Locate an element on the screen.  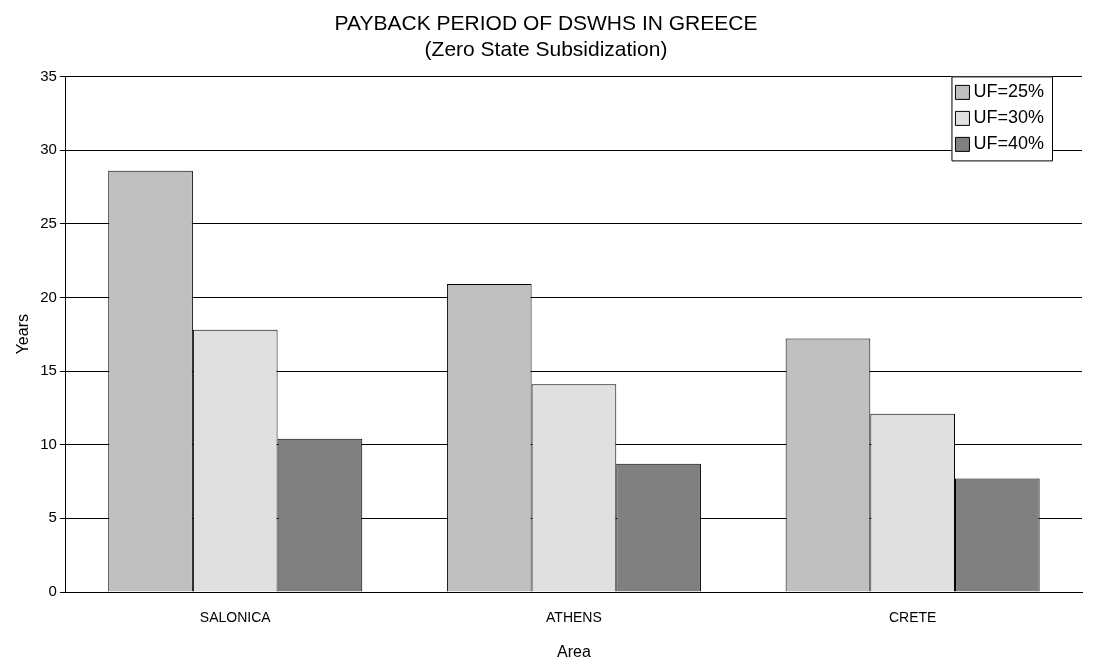
x-tick-label: SALONICA is located at coordinates (235, 617).